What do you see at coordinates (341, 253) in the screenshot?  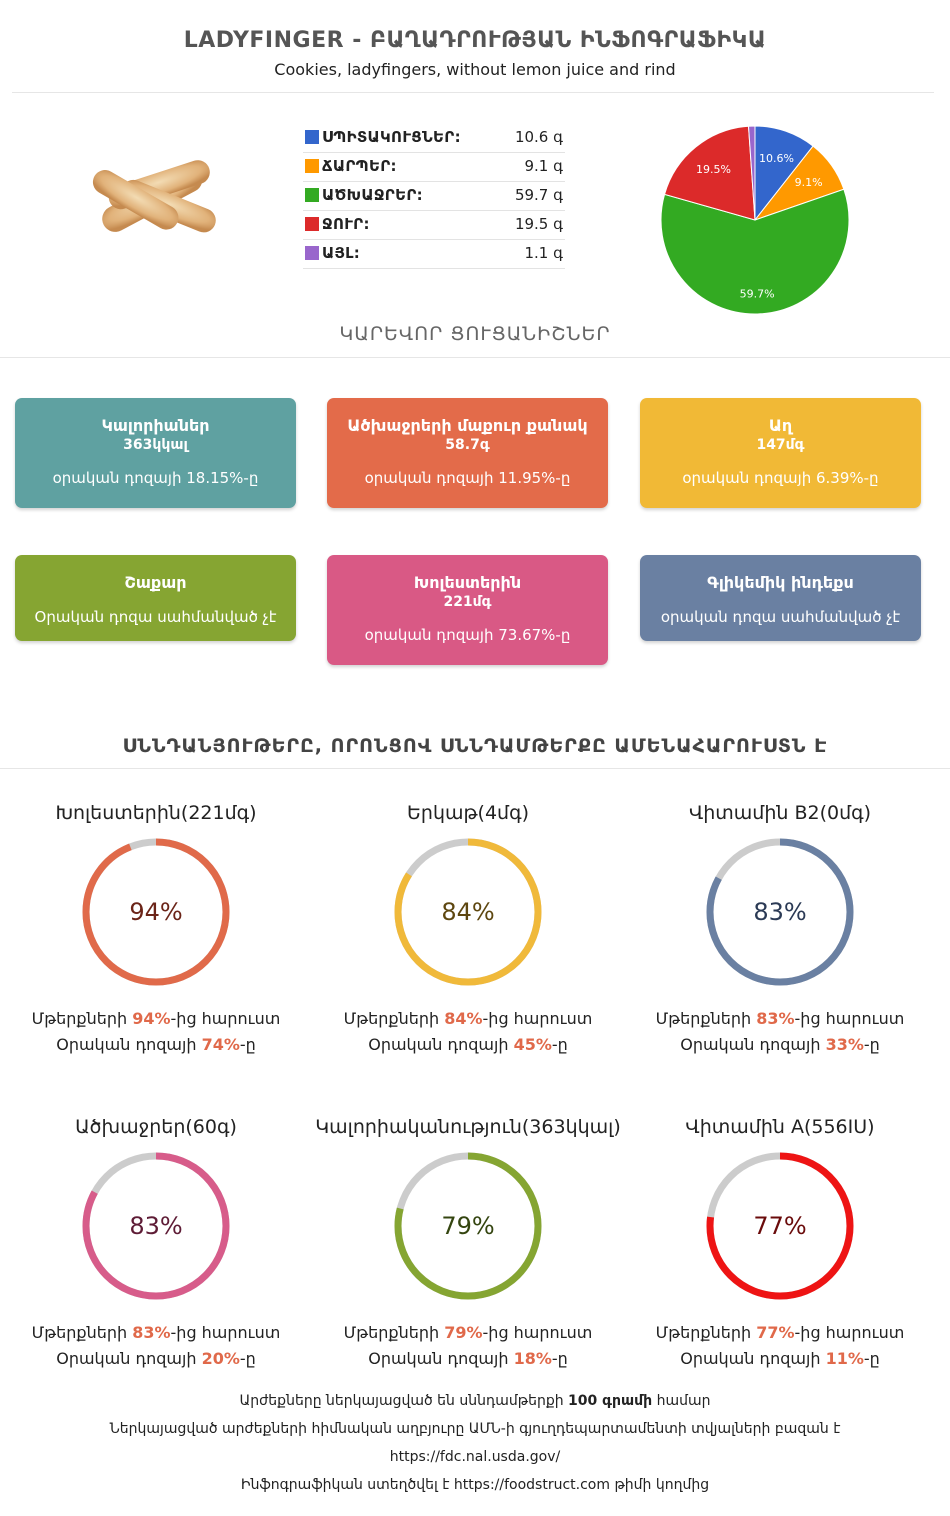 I see `macro-label: ԱՅԼ:` at bounding box center [341, 253].